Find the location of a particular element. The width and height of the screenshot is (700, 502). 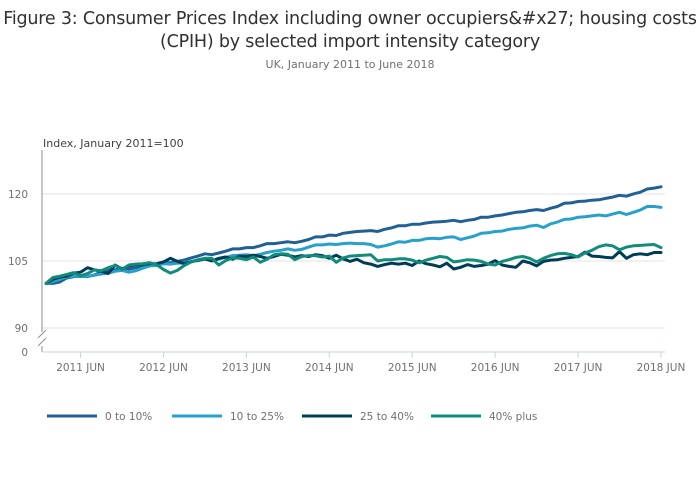

x-tick-label: 2012 JUN is located at coordinates (163, 368).